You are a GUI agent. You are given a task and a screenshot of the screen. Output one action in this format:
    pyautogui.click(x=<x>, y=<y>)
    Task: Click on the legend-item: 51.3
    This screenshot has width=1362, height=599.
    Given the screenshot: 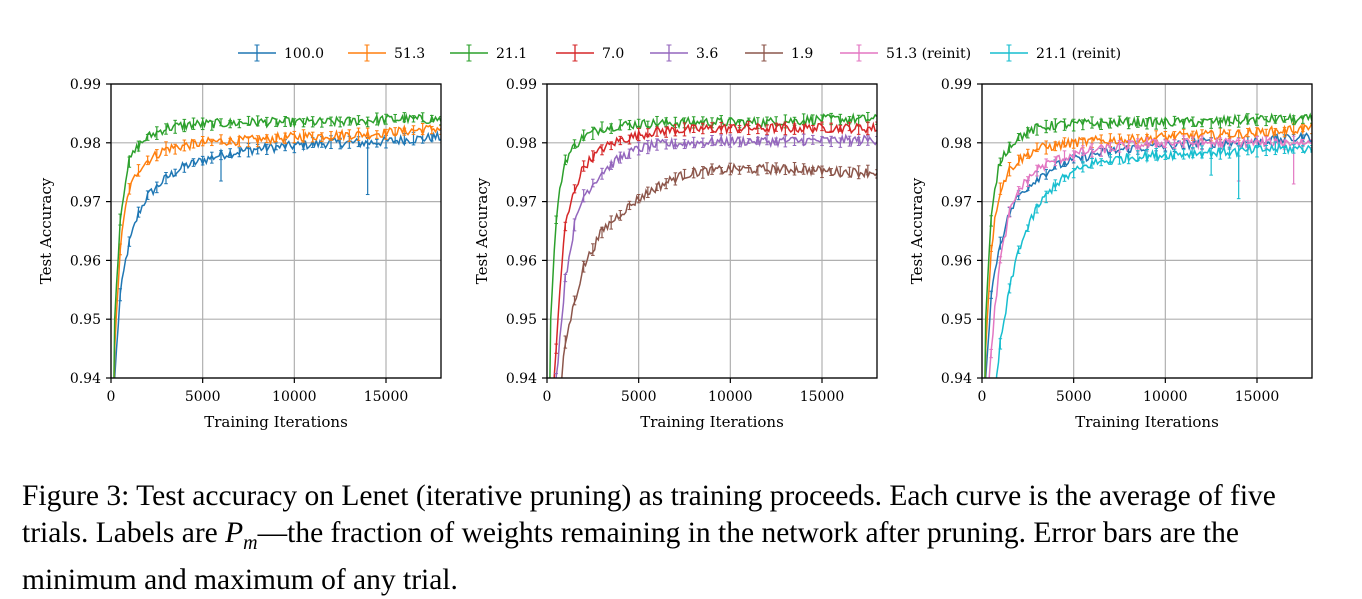 What is the action you would take?
    pyautogui.click(x=386, y=53)
    